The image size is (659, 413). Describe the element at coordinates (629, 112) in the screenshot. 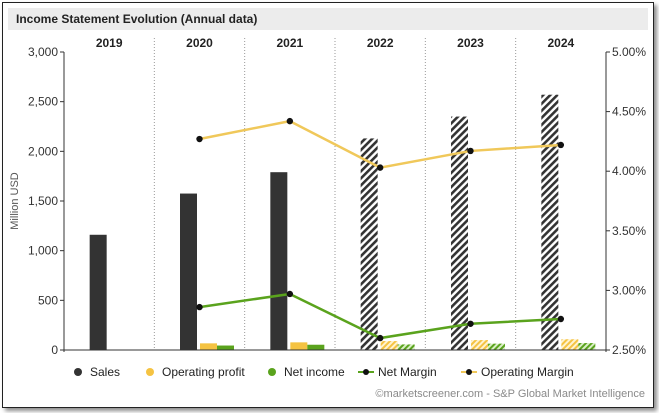

I see `right-tick-label: 4.50%` at that location.